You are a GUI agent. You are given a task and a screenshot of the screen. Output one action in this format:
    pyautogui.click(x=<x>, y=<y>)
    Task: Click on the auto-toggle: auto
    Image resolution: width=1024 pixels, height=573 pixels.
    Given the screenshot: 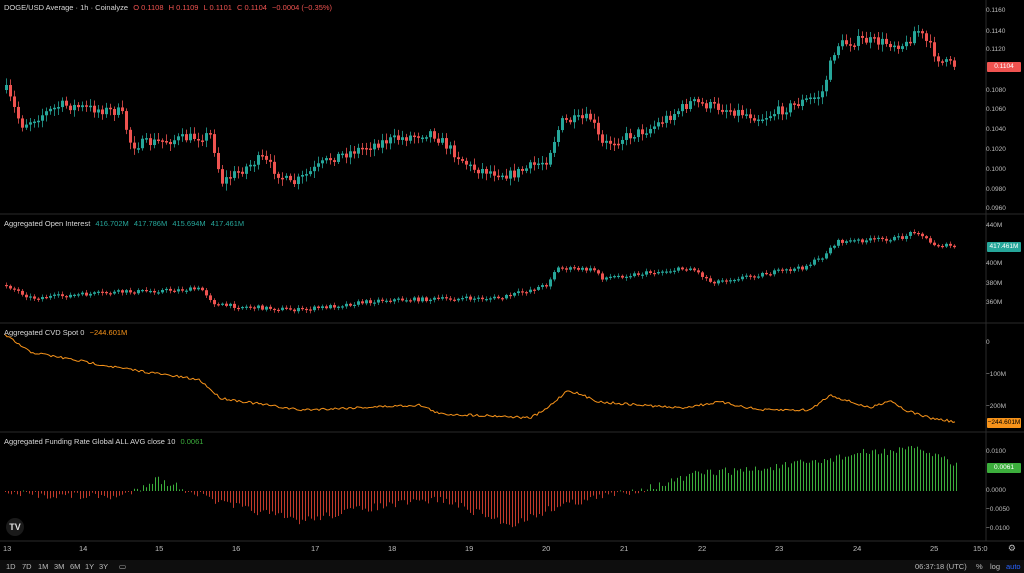 What is the action you would take?
    pyautogui.click(x=1013, y=566)
    